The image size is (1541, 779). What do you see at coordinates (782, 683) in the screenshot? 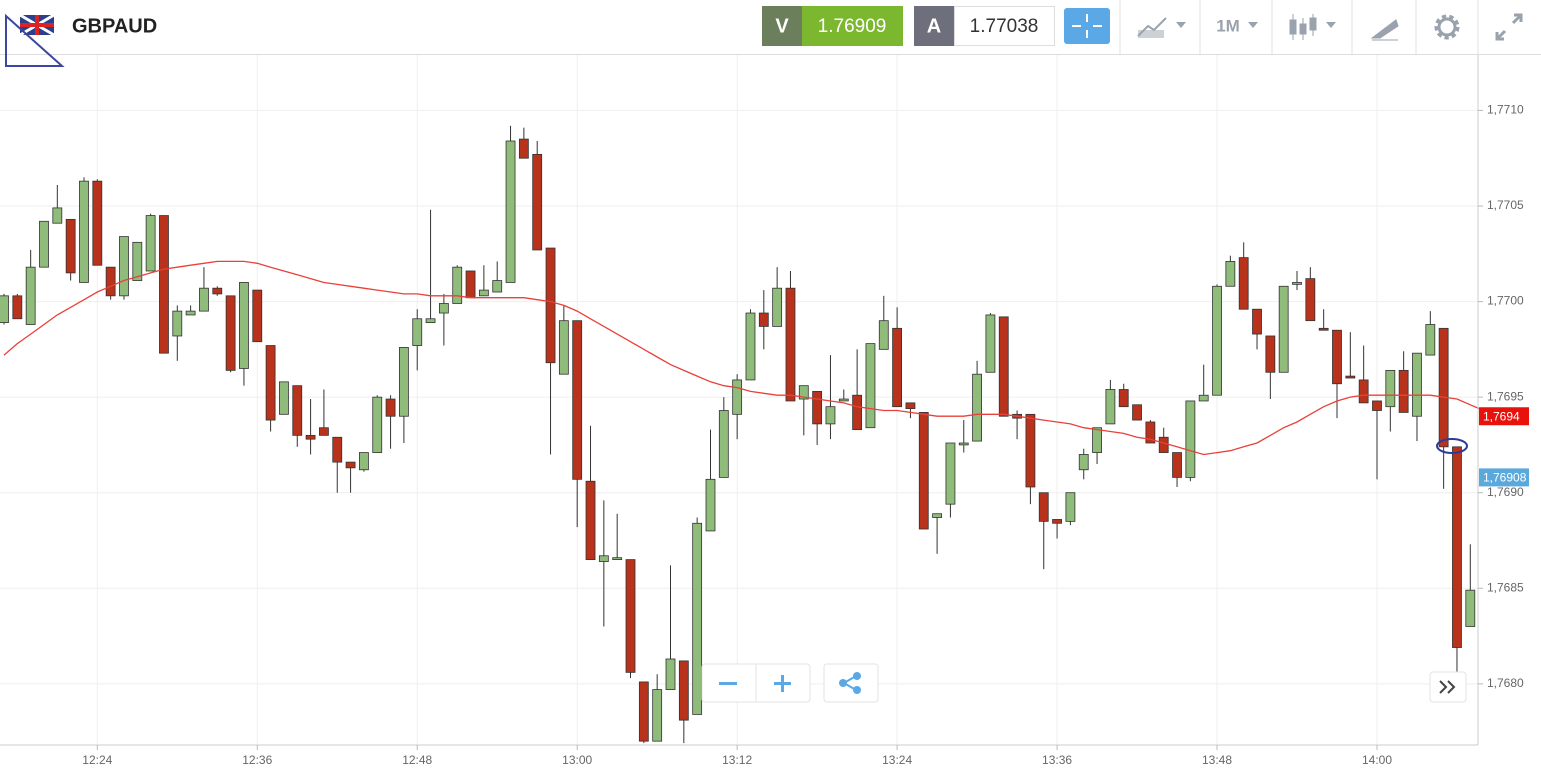
I see `zoom-in` at bounding box center [782, 683].